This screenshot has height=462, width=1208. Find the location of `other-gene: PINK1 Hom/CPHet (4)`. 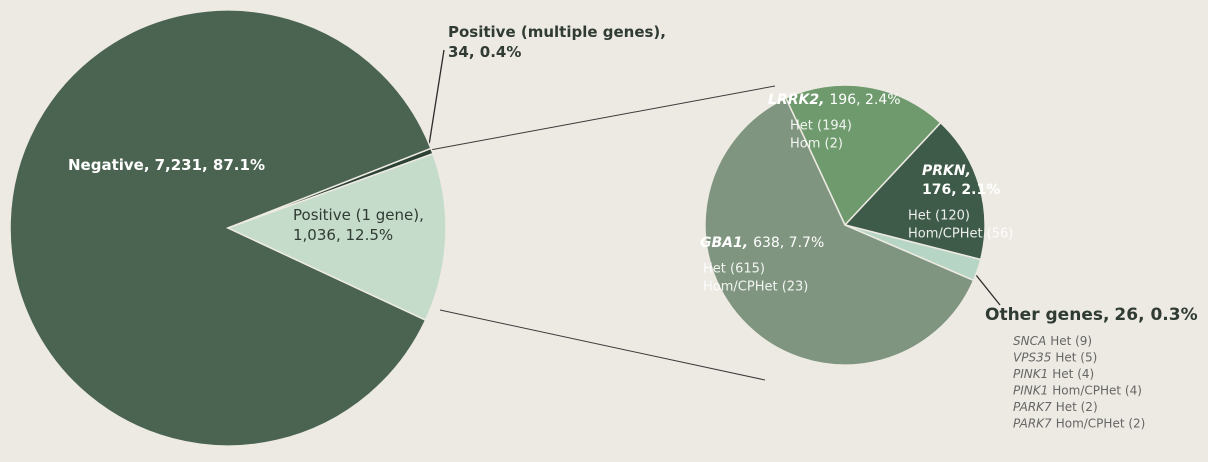

other-gene: PINK1 Hom/CPHet (4) is located at coordinates (1077, 390).